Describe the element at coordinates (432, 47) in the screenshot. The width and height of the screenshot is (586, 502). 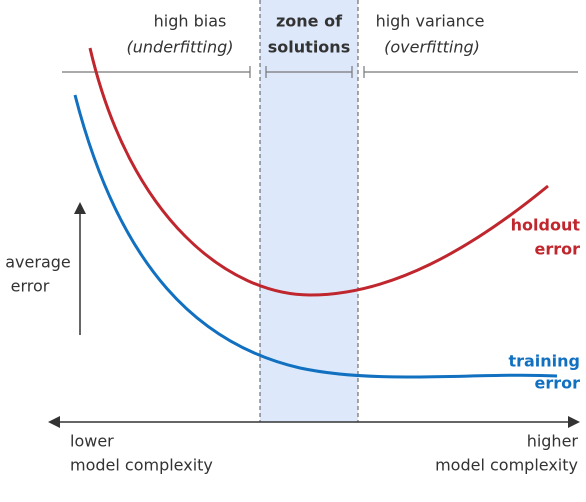
I see `zone-subtitle: (overfitting)` at that location.